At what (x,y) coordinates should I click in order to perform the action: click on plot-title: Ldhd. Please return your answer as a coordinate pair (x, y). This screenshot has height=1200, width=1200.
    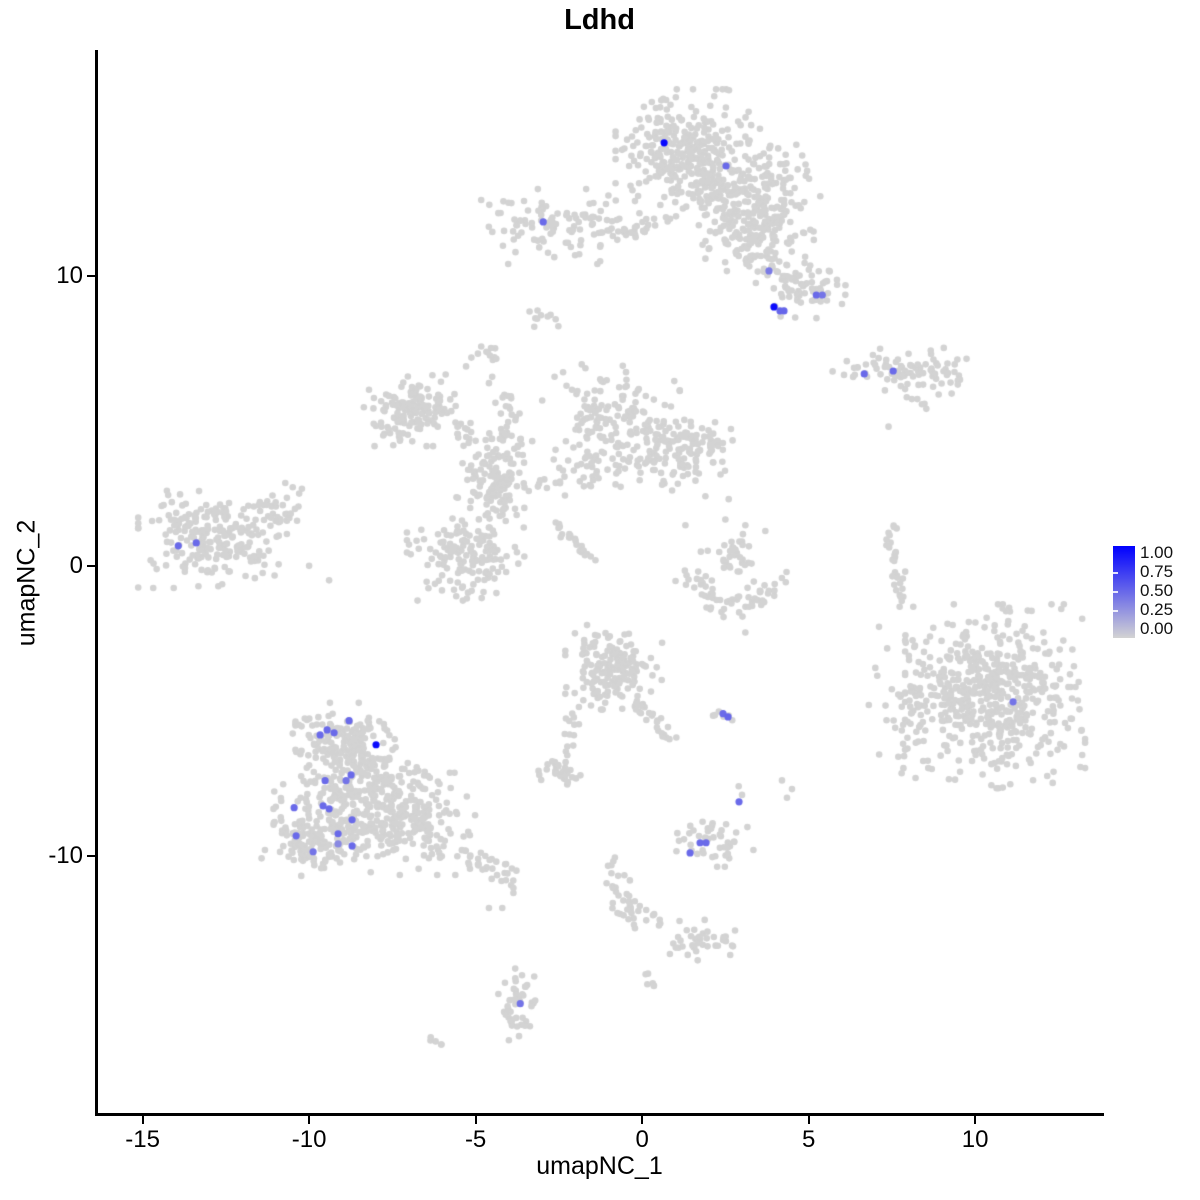
    Looking at the image, I should click on (599, 20).